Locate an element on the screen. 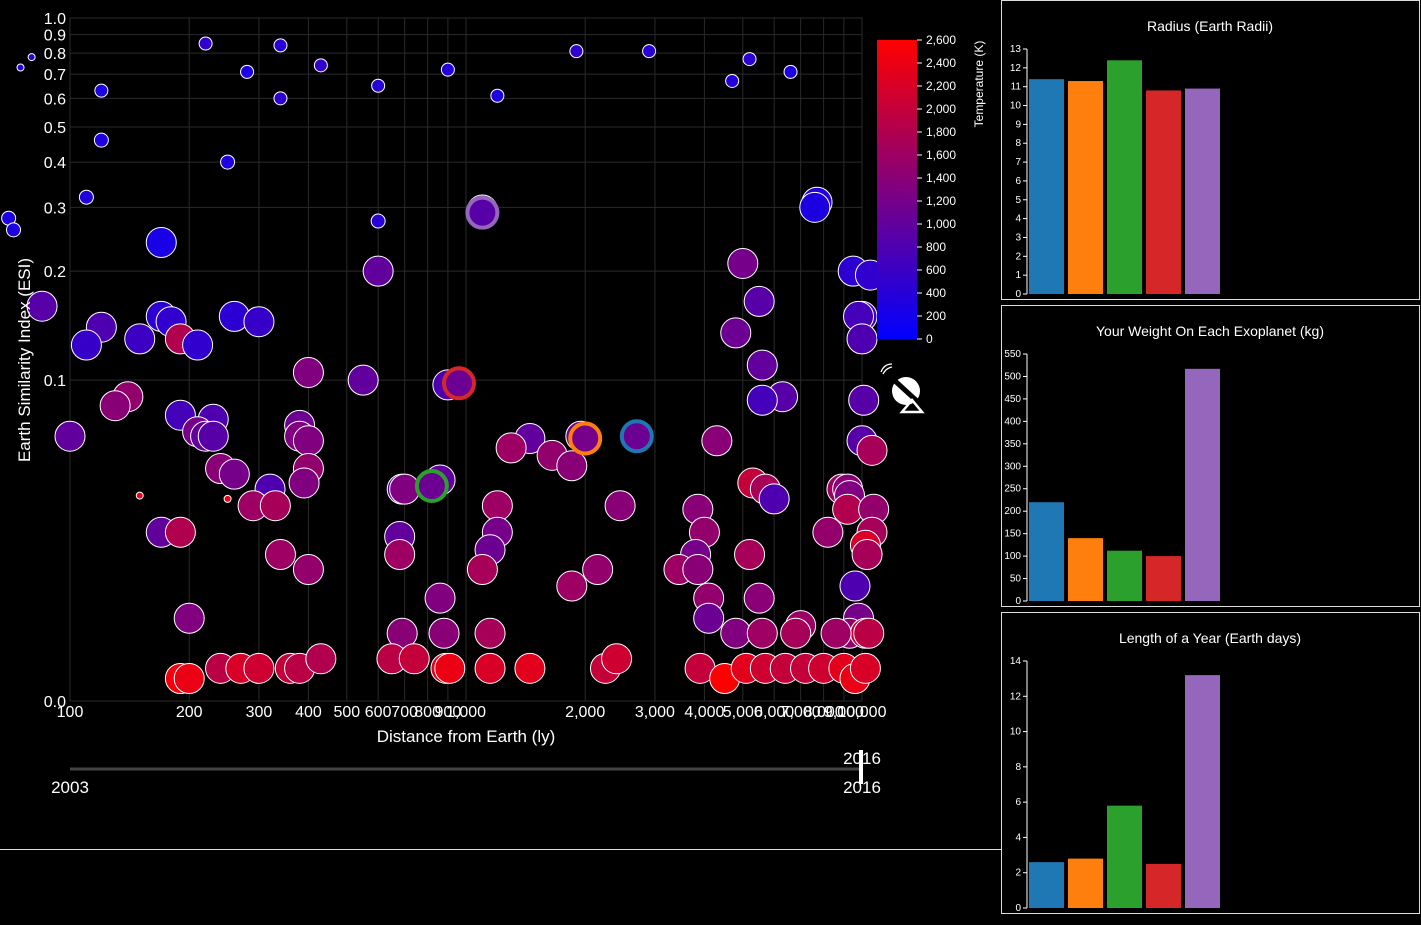 This screenshot has height=925, width=1421. year-slider-handle is located at coordinates (861, 767).